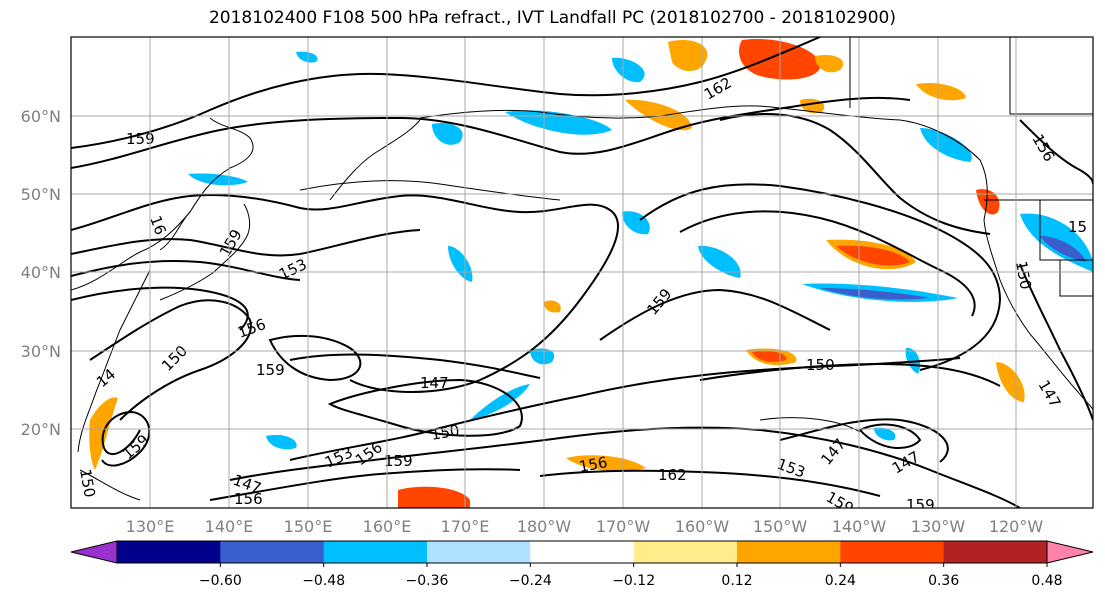 The image size is (1105, 601). What do you see at coordinates (1077, 227) in the screenshot?
I see `contour-label: 15` at bounding box center [1077, 227].